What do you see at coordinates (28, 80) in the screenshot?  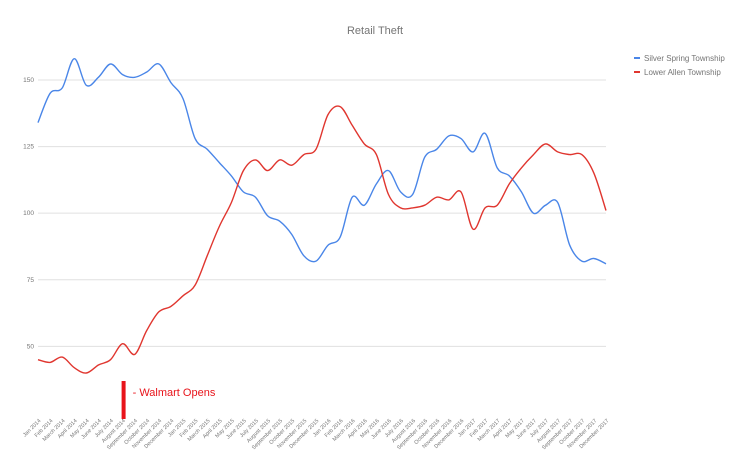 I see `y-tick-label: 150` at bounding box center [28, 80].